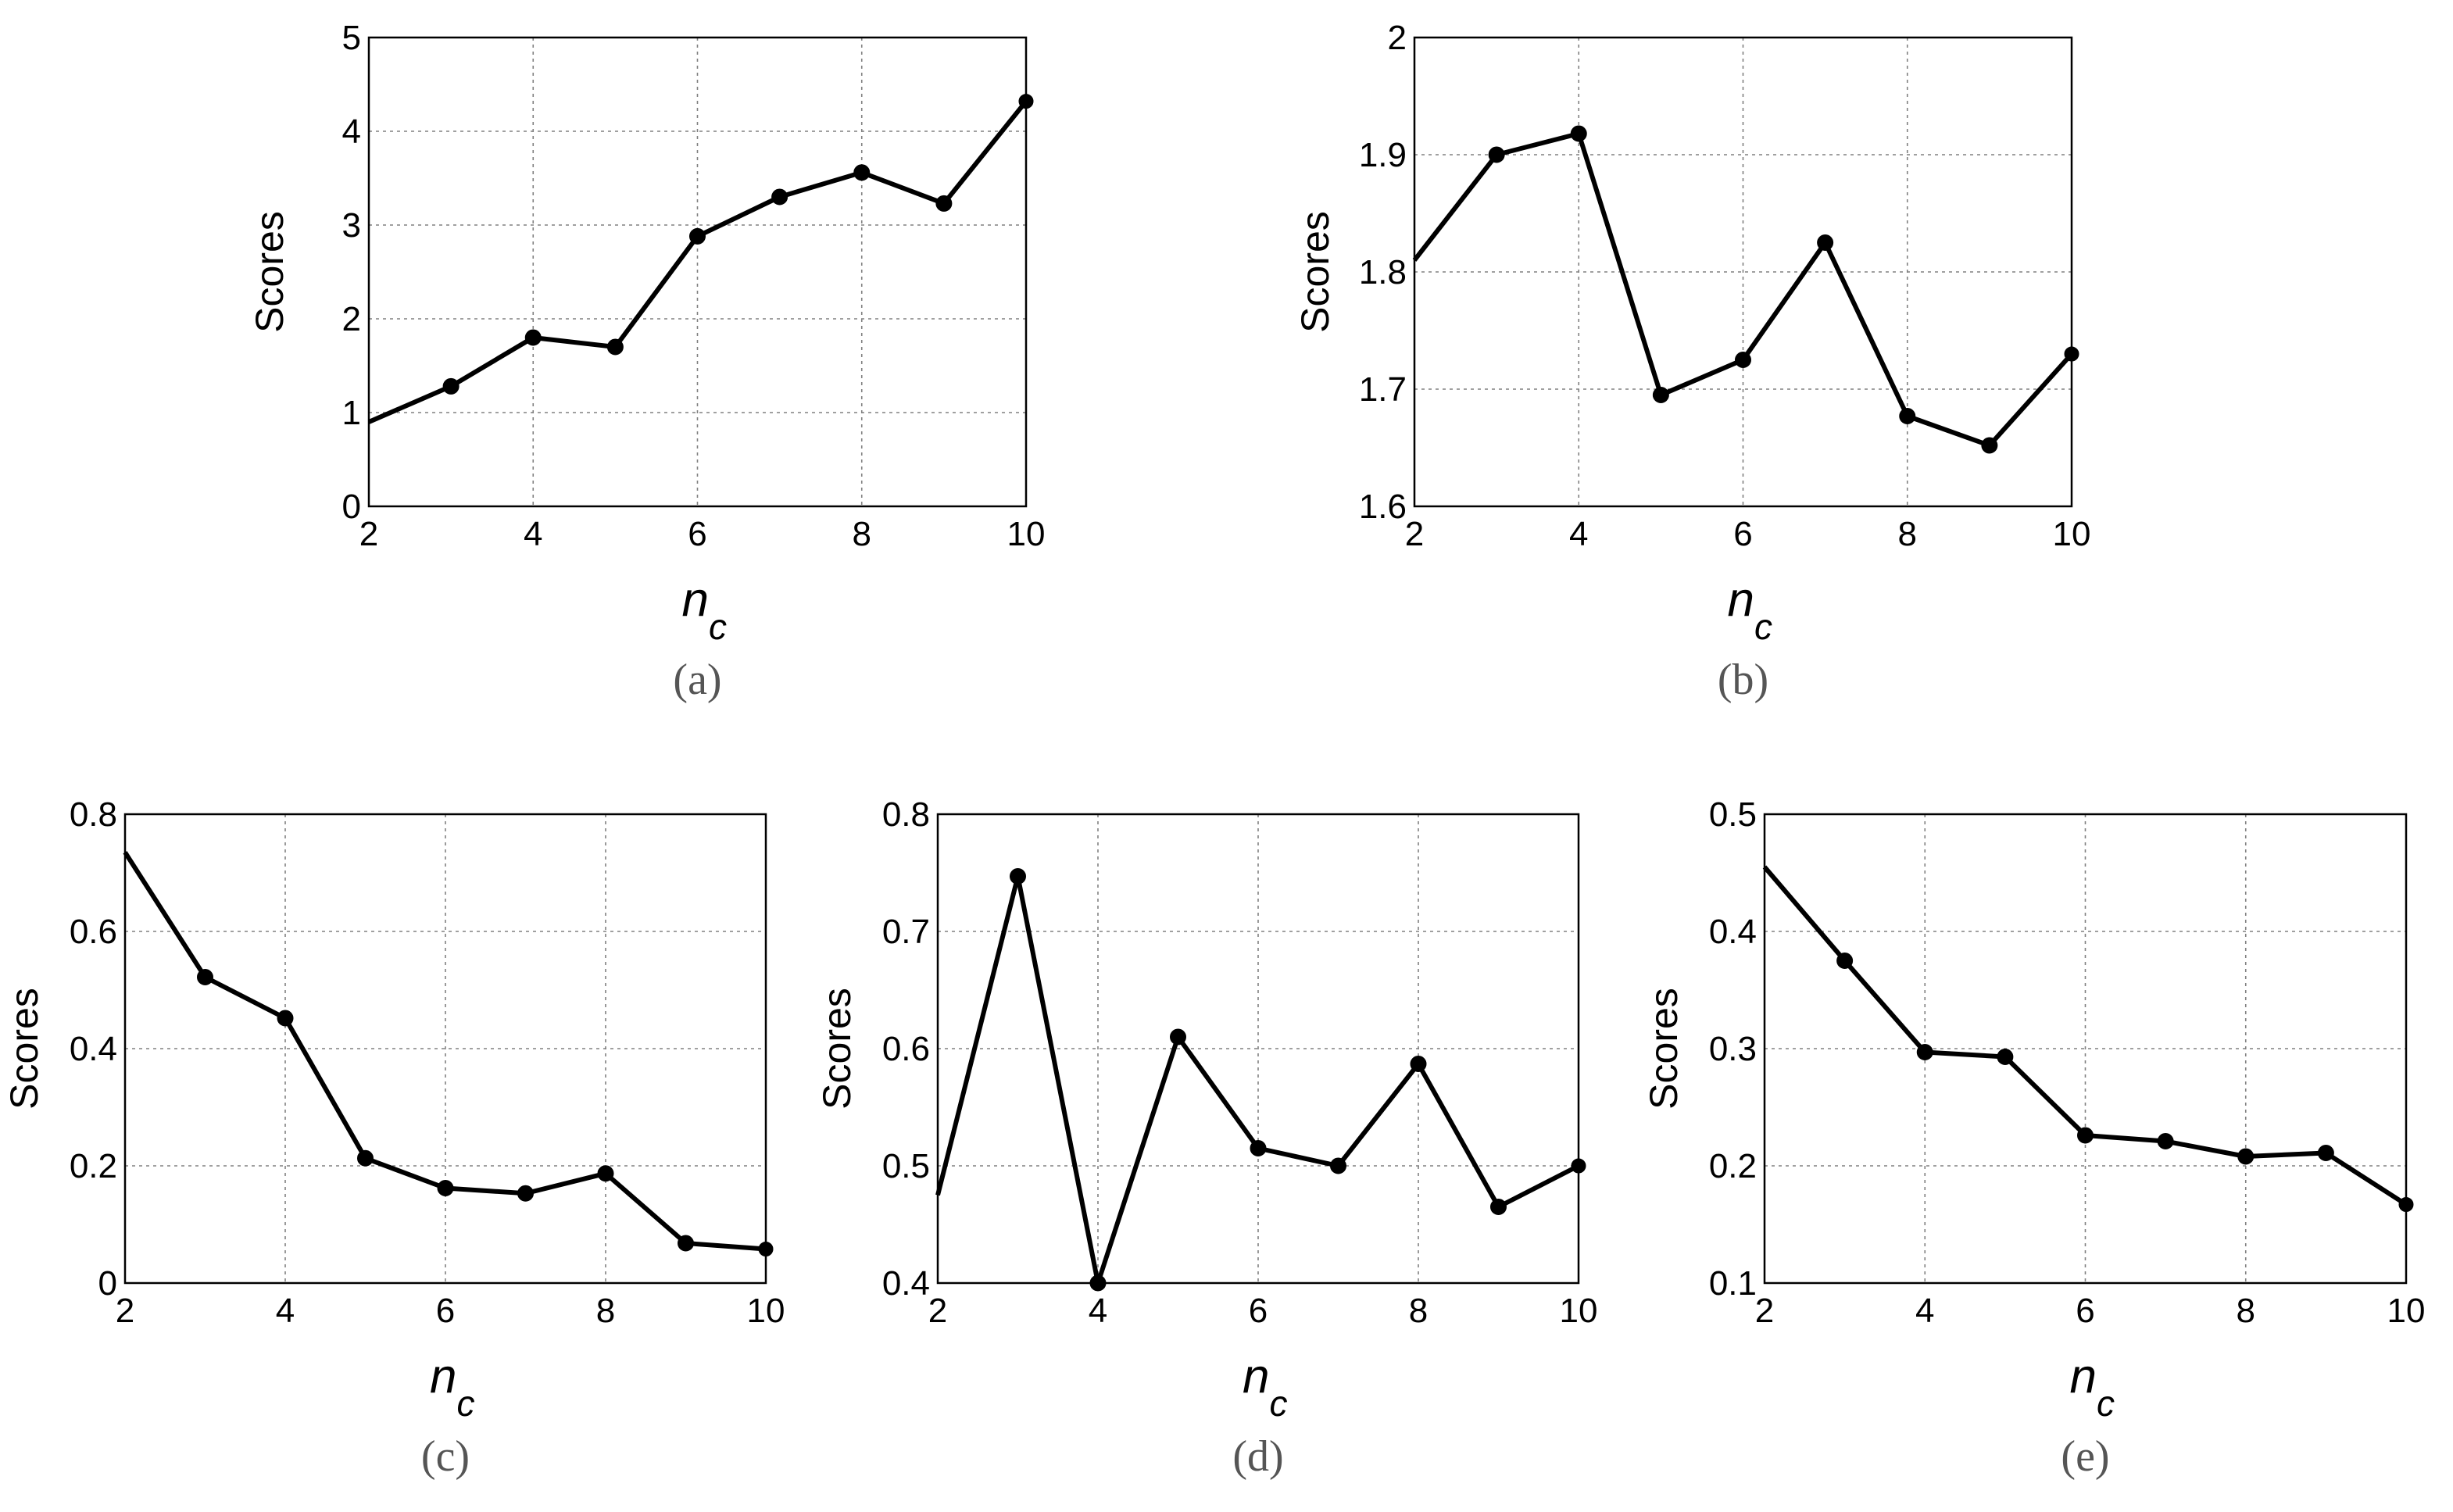 The image size is (2453, 1512). I want to click on chart-panel-4: 2 4 6 8 10 0.4 0.5 0.6 0.7 0.8 Scores nc (d), so click(1206, 1138).